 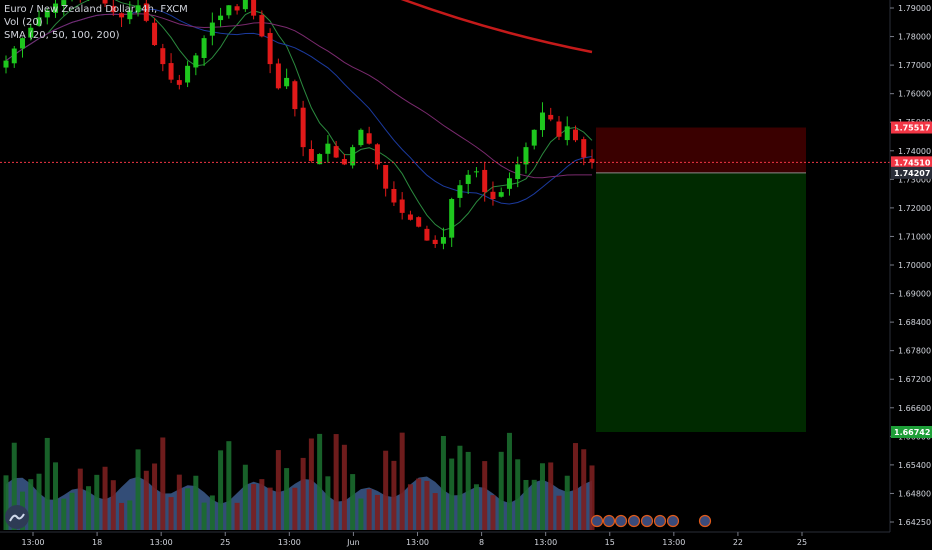 I want to click on volume-bars, so click(x=299, y=481).